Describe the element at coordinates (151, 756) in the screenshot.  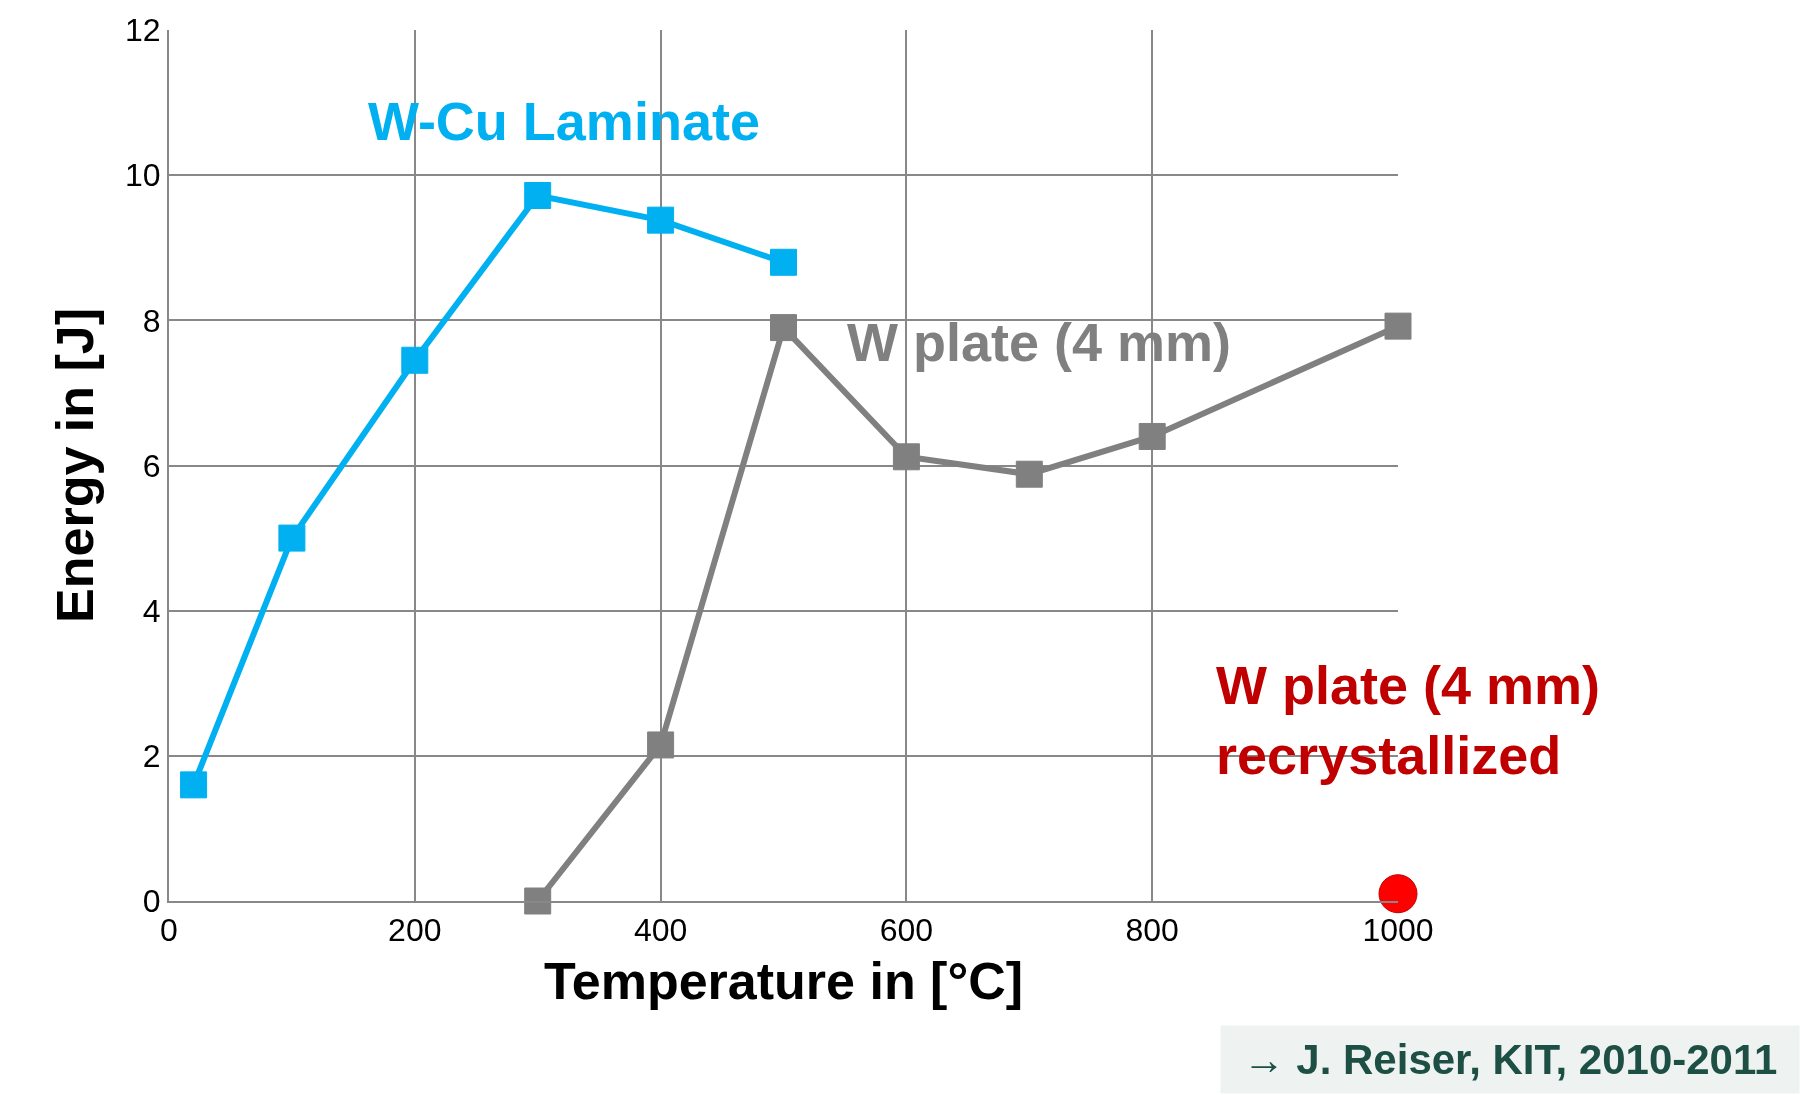
I see `y-tick-label: 2` at that location.